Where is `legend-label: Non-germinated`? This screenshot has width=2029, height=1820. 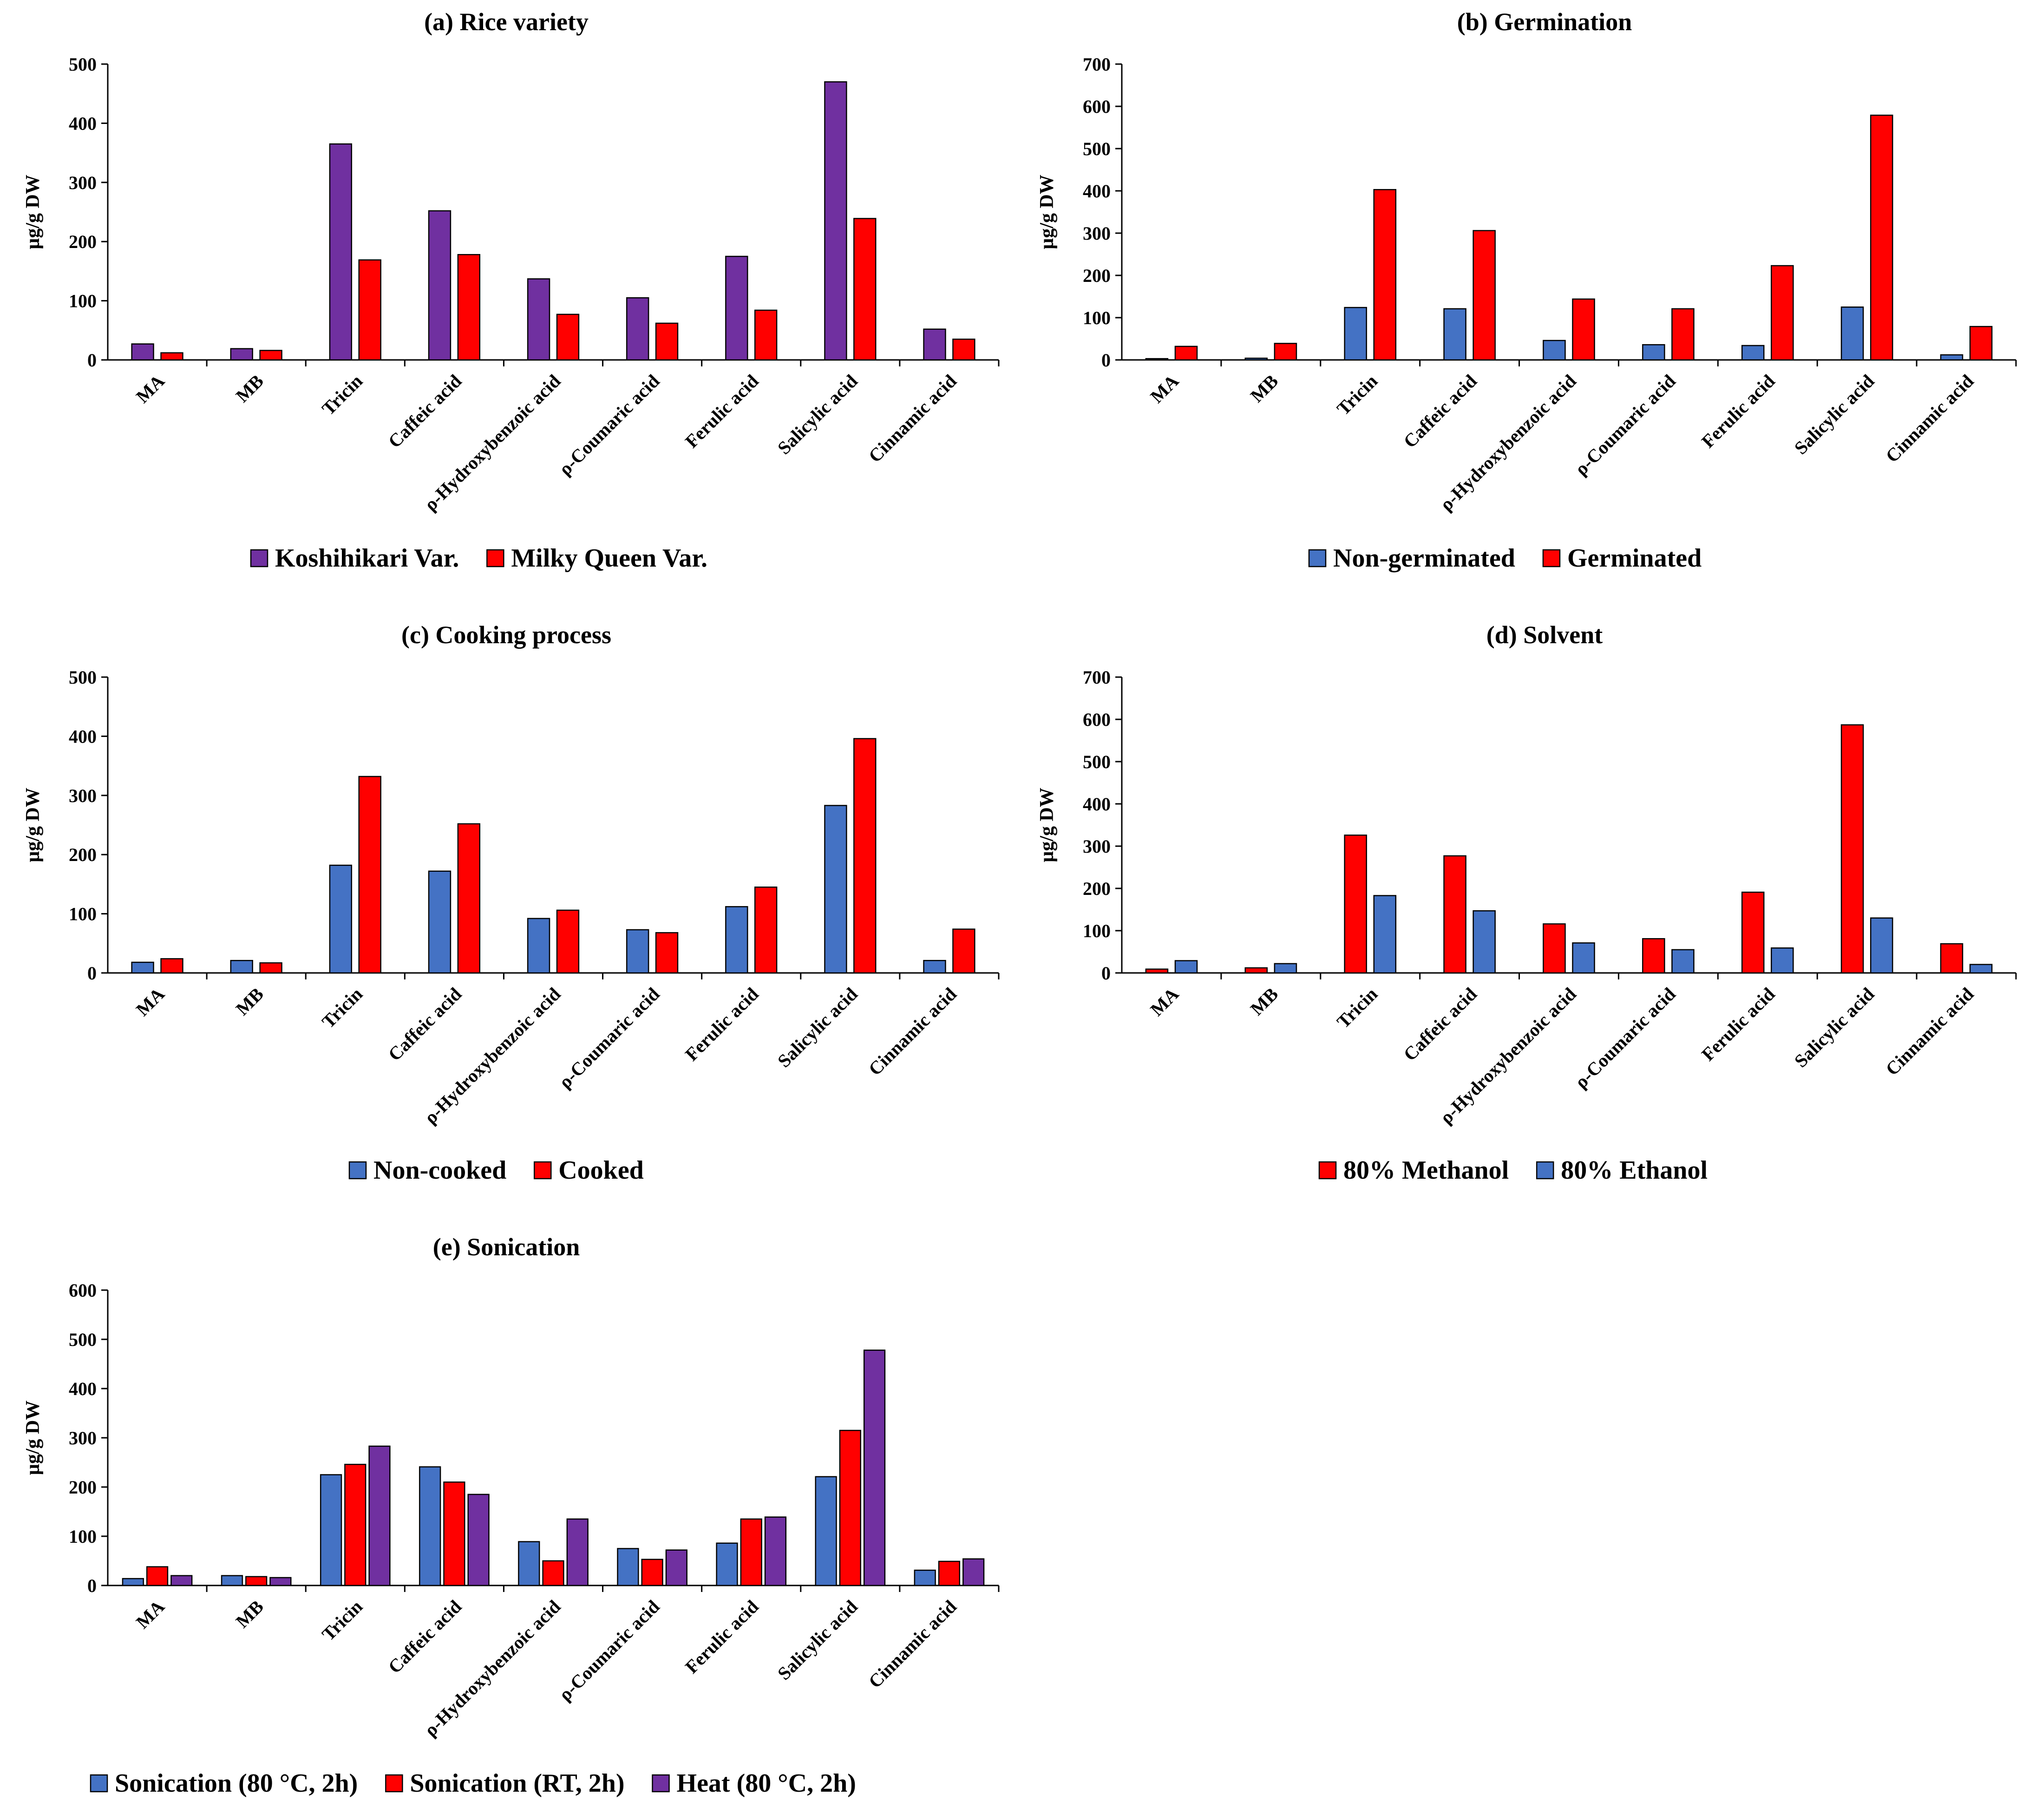
legend-label: Non-germinated is located at coordinates (1424, 558).